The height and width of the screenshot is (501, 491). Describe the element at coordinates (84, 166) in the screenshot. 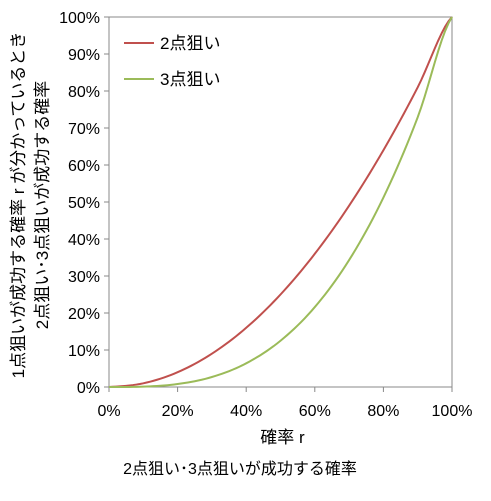

I see `y-tick-label: 60%` at that location.